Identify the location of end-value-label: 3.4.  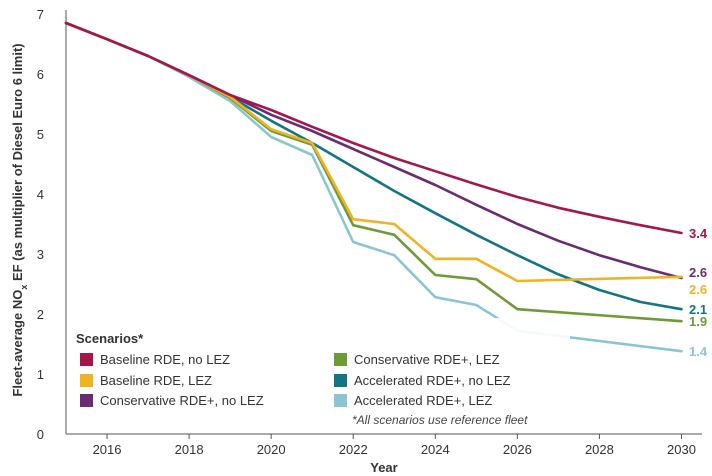
(698, 233).